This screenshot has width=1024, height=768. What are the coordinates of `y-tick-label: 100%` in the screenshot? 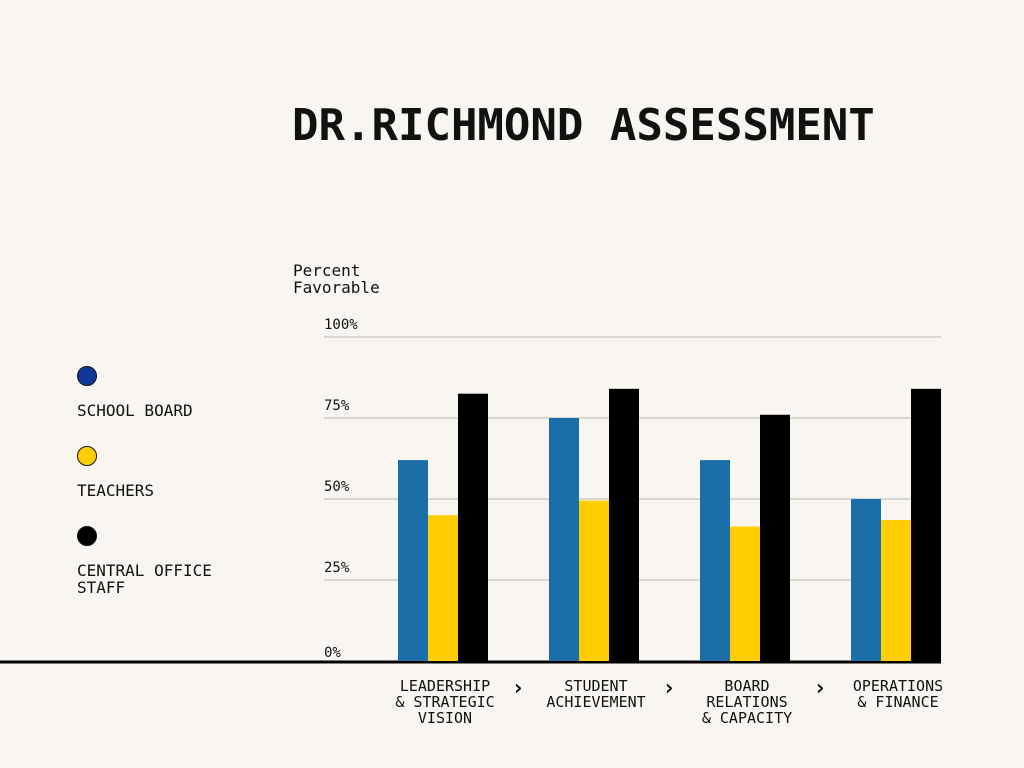 It's located at (341, 325).